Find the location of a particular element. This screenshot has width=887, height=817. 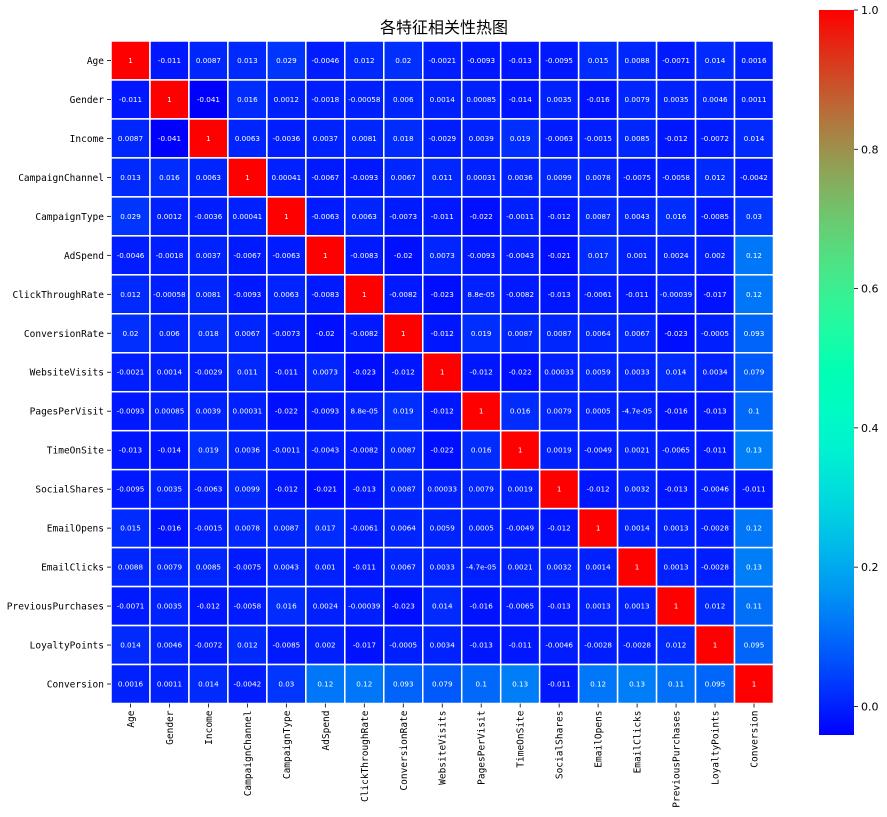

cell-value-label: 0.0063 is located at coordinates (364, 216).